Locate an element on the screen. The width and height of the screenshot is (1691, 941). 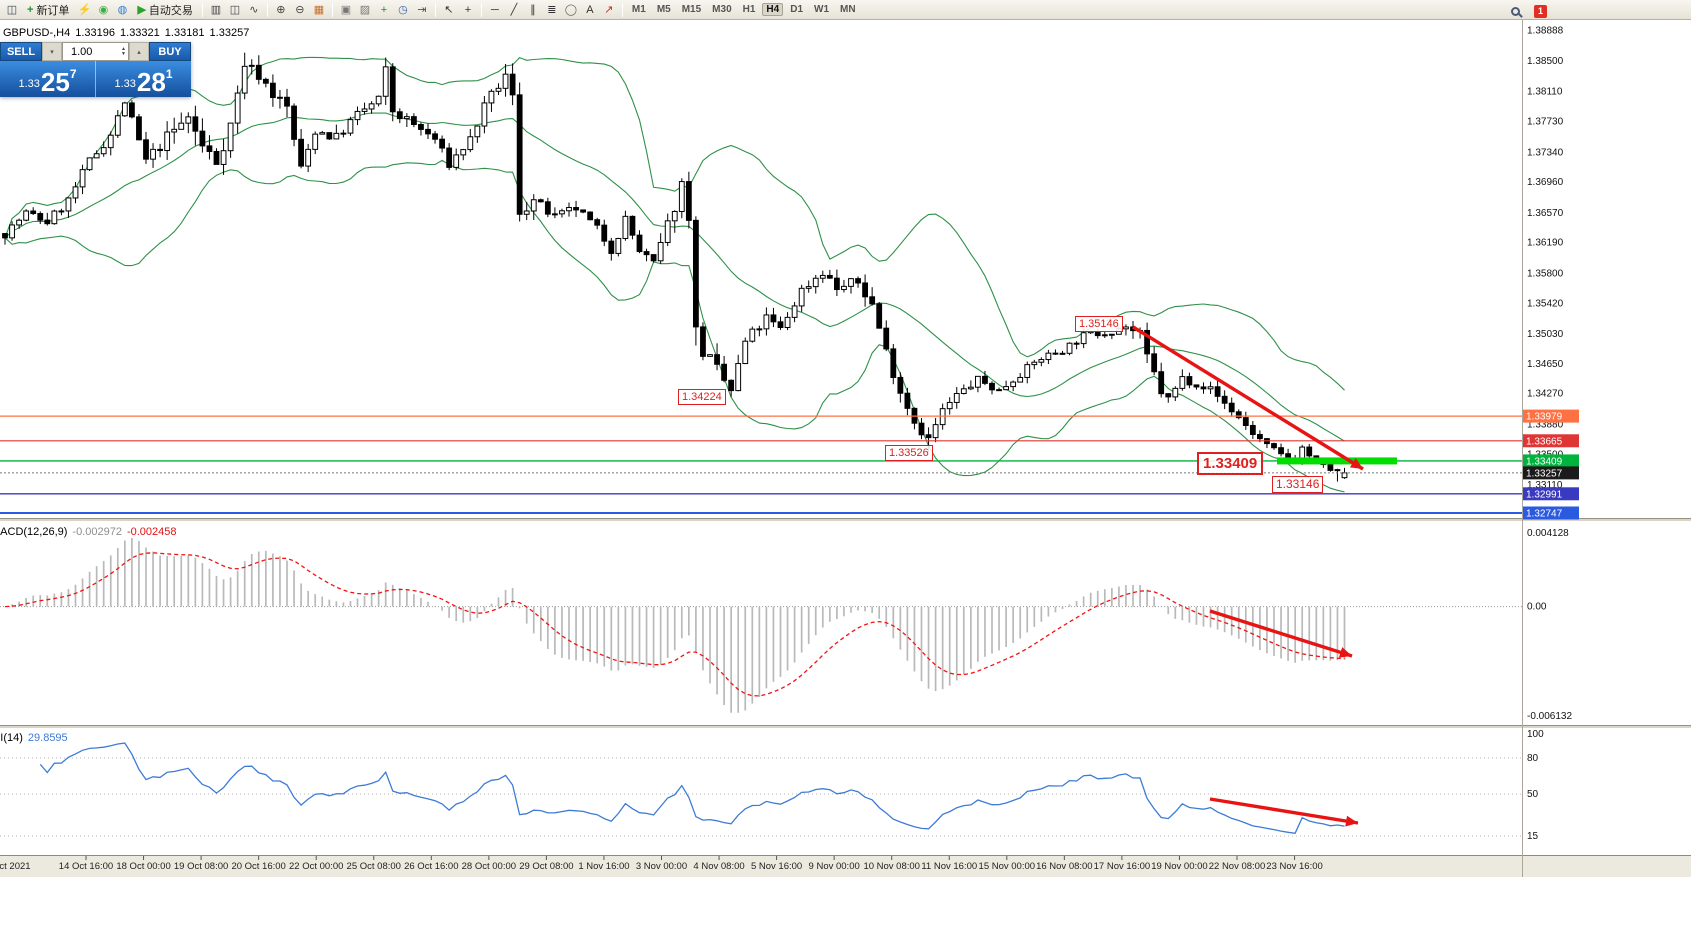
svg-text: 19 Oct 08:00 is located at coordinates (201, 866).